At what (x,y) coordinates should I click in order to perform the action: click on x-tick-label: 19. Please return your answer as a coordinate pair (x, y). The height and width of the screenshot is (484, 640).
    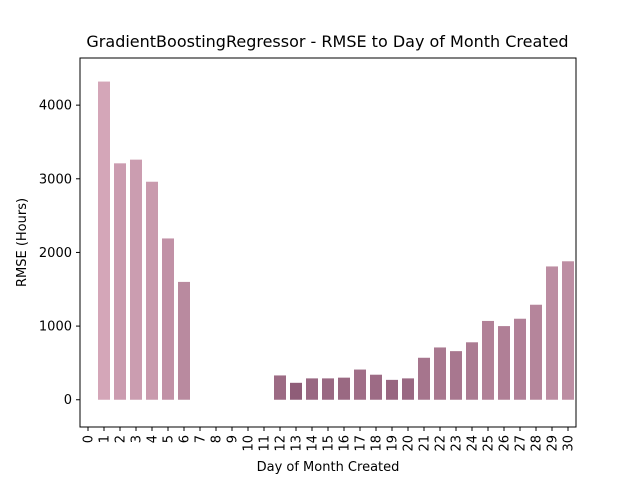
    Looking at the image, I should click on (393, 443).